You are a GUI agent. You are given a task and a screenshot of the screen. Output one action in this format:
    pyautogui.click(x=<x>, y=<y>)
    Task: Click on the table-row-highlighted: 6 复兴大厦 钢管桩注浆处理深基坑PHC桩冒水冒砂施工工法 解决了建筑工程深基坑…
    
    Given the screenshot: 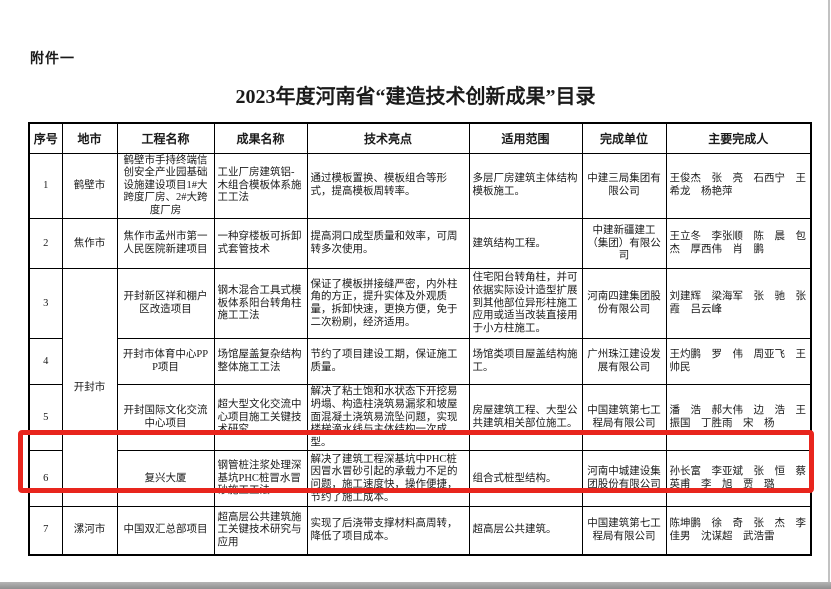 What is the action you would take?
    pyautogui.click(x=420, y=479)
    